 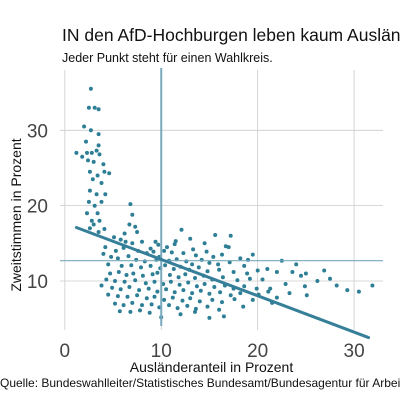 I want to click on x-axis-title: Ausländeranteil in Prozent, so click(x=212, y=367).